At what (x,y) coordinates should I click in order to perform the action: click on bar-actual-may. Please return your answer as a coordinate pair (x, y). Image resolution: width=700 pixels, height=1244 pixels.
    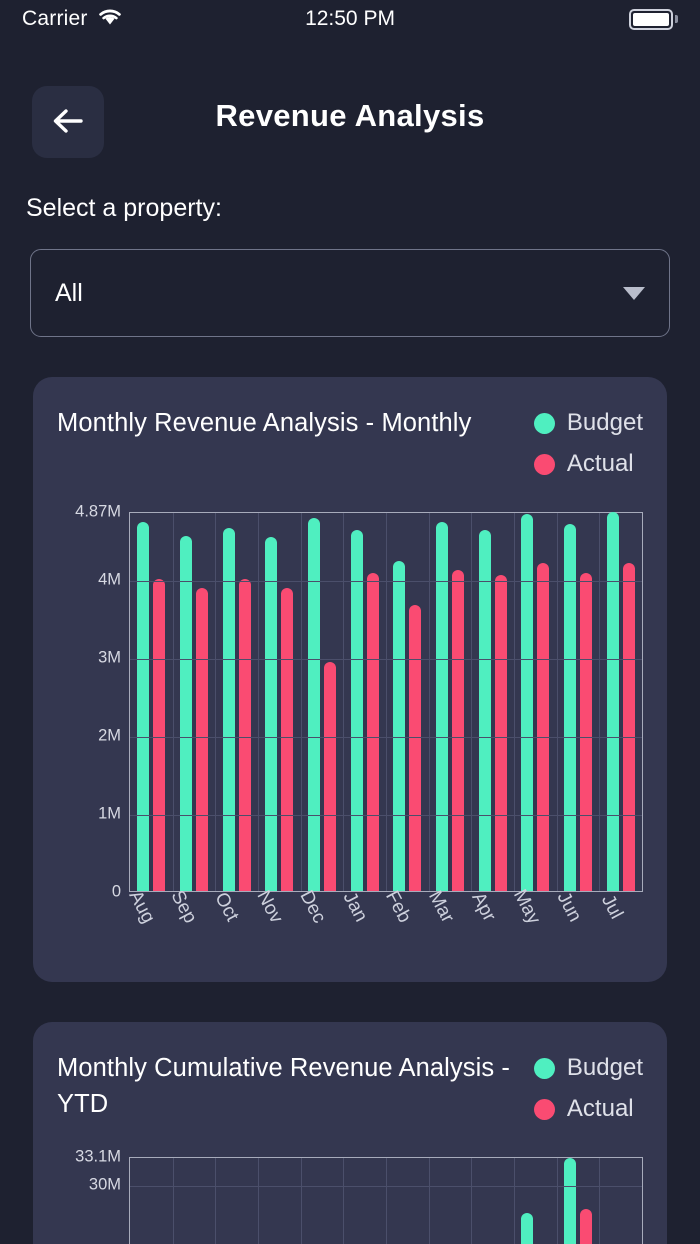
    Looking at the image, I should click on (543, 727).